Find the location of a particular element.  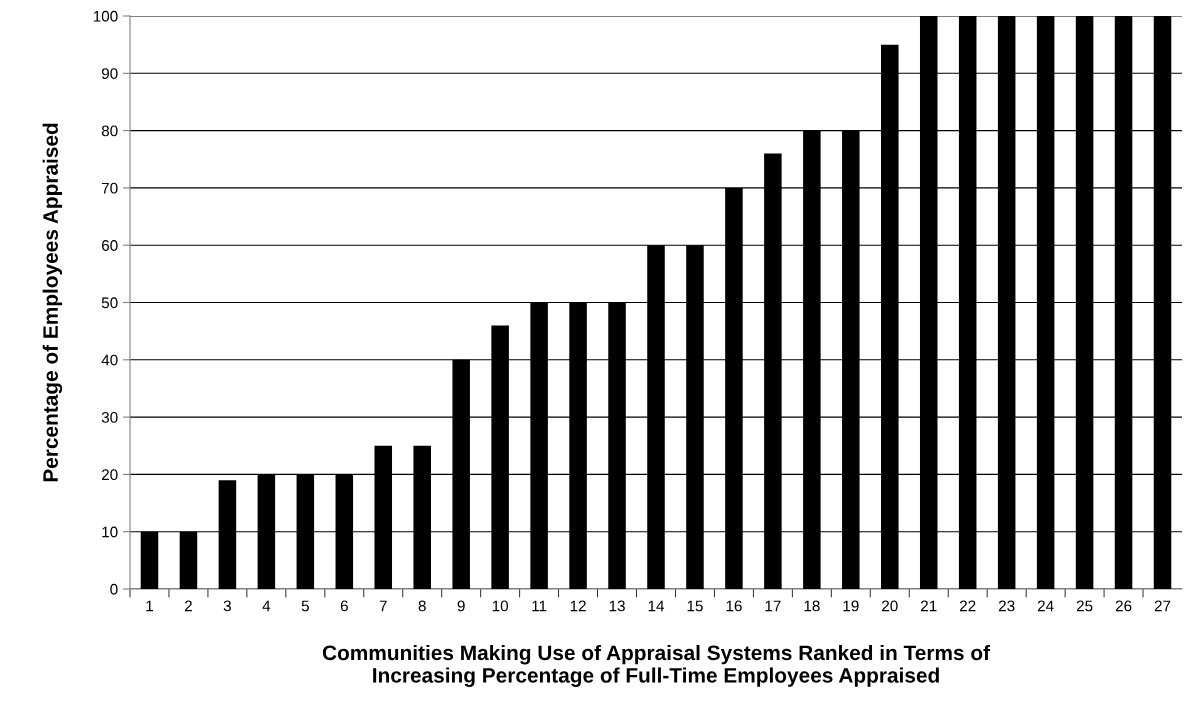

y-tick-label: 0 is located at coordinates (114, 589).